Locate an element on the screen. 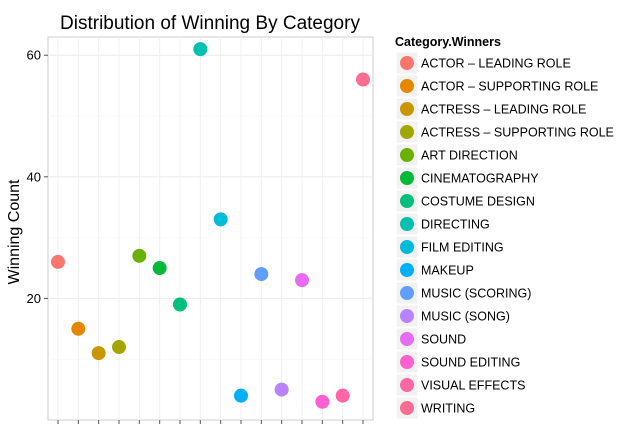  legend-label: ART DIRECTION is located at coordinates (469, 156).